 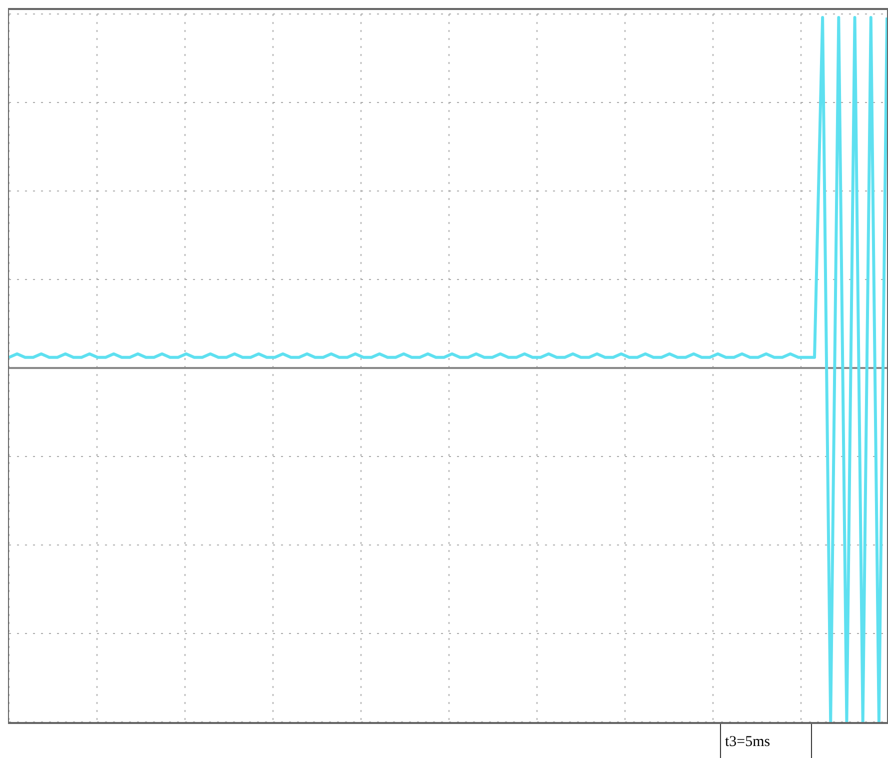 I want to click on text: t3=5ms, so click(x=766, y=741).